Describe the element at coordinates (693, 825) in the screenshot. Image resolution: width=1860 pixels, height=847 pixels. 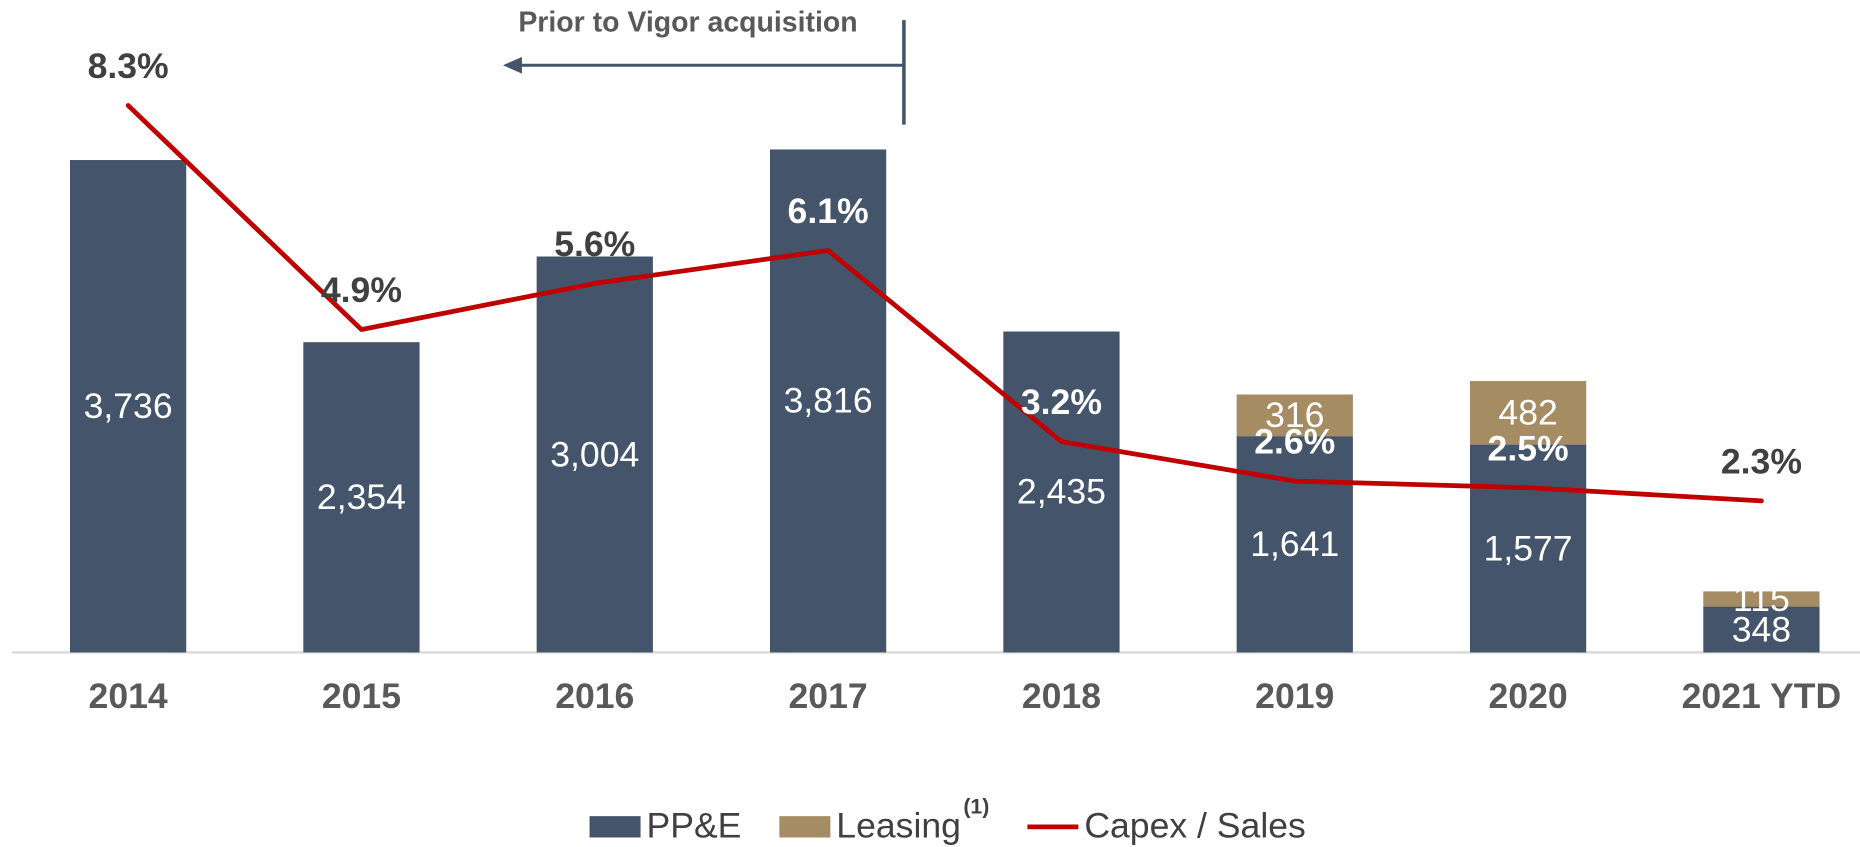
I see `legend-label: PP&E` at that location.